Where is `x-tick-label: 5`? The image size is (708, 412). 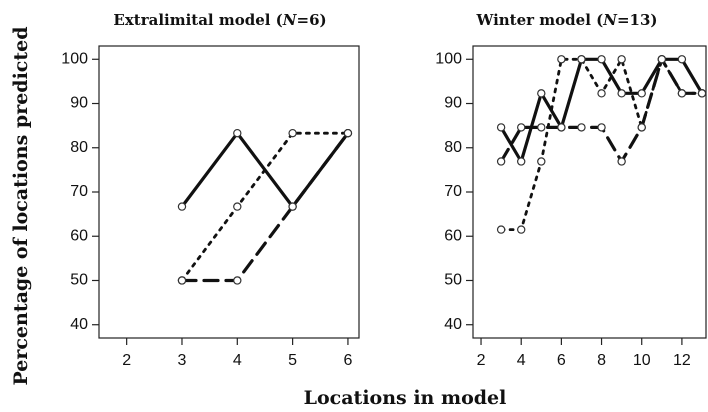
x-tick-label: 5 is located at coordinates (292, 360).